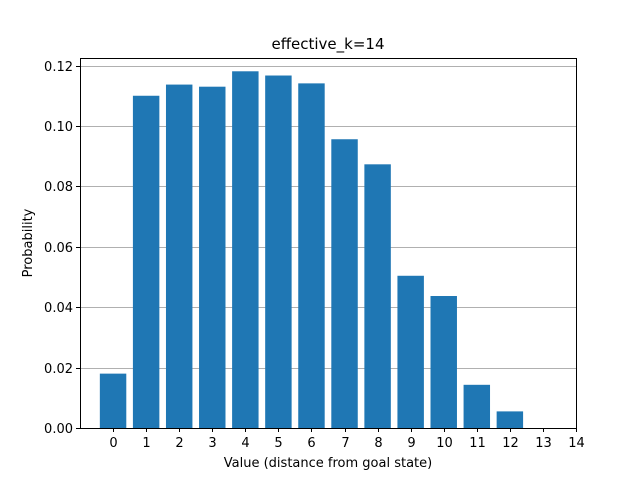 This screenshot has height=480, width=640. What do you see at coordinates (58, 67) in the screenshot?
I see `y-tick-label: 0.12` at bounding box center [58, 67].